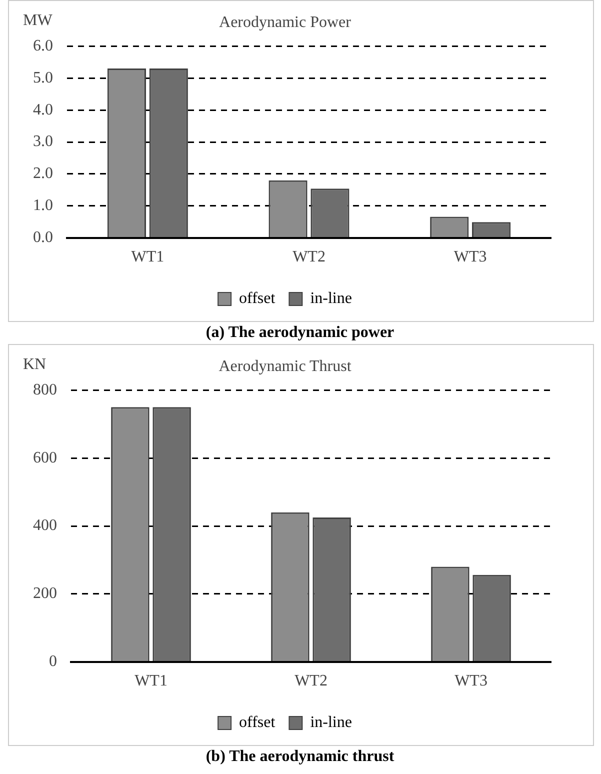 Image resolution: width=601 pixels, height=774 pixels. What do you see at coordinates (43, 109) in the screenshot?
I see `y-tick-label: 4.0` at bounding box center [43, 109].